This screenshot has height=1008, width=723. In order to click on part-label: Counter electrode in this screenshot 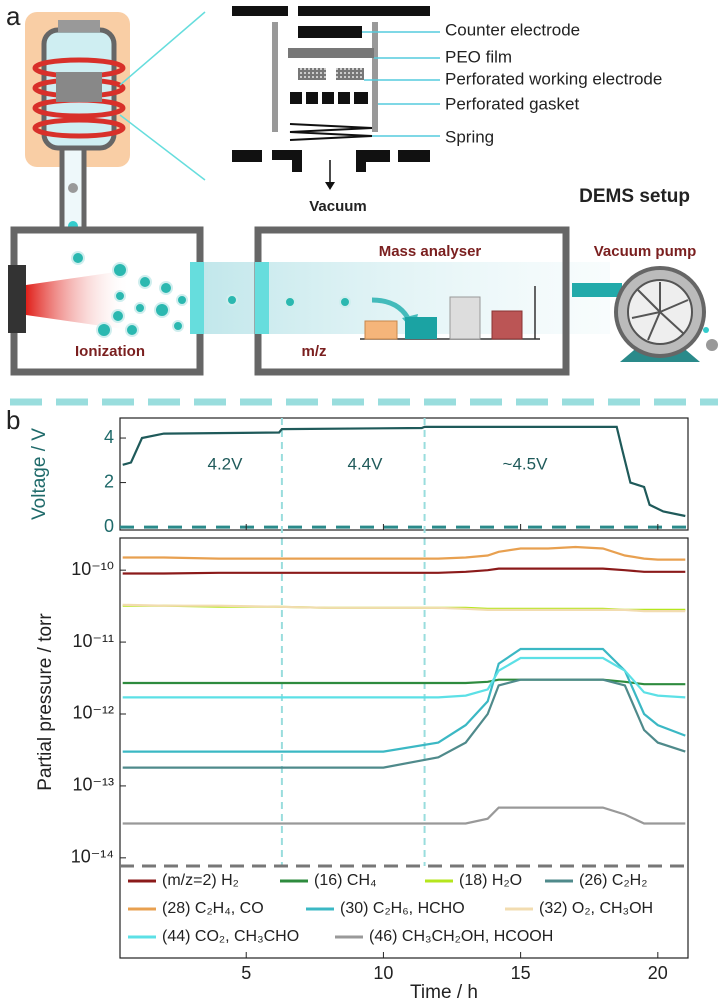, I will do `click(512, 29)`.